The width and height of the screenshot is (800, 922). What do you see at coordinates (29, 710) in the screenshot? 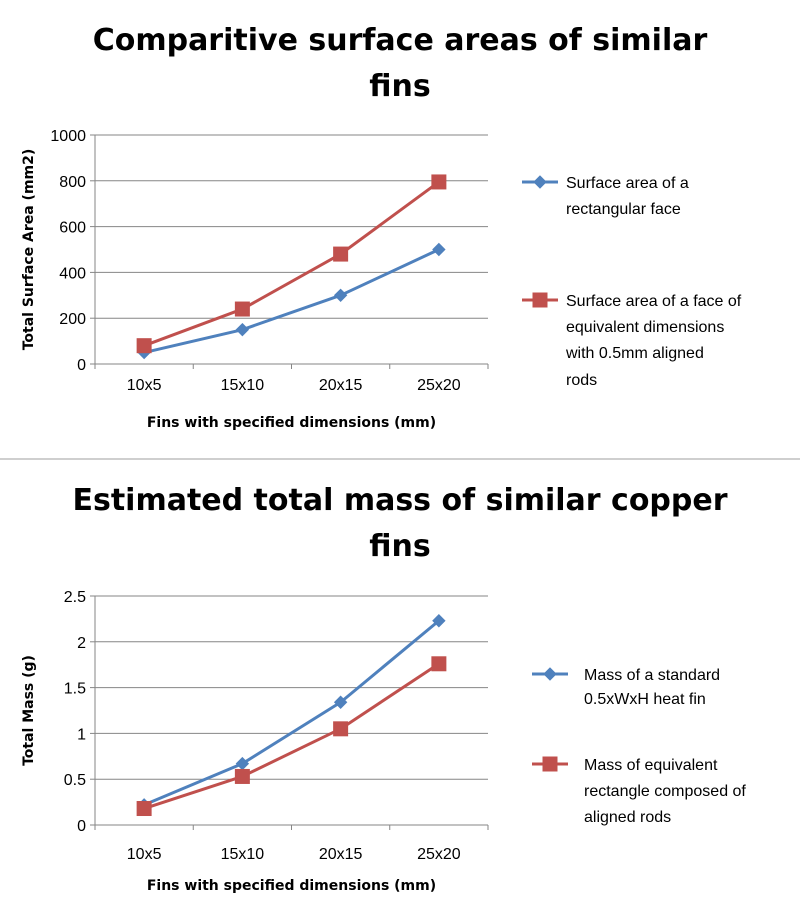
I see `y-axis-title: Total Mass (g)` at bounding box center [29, 710].